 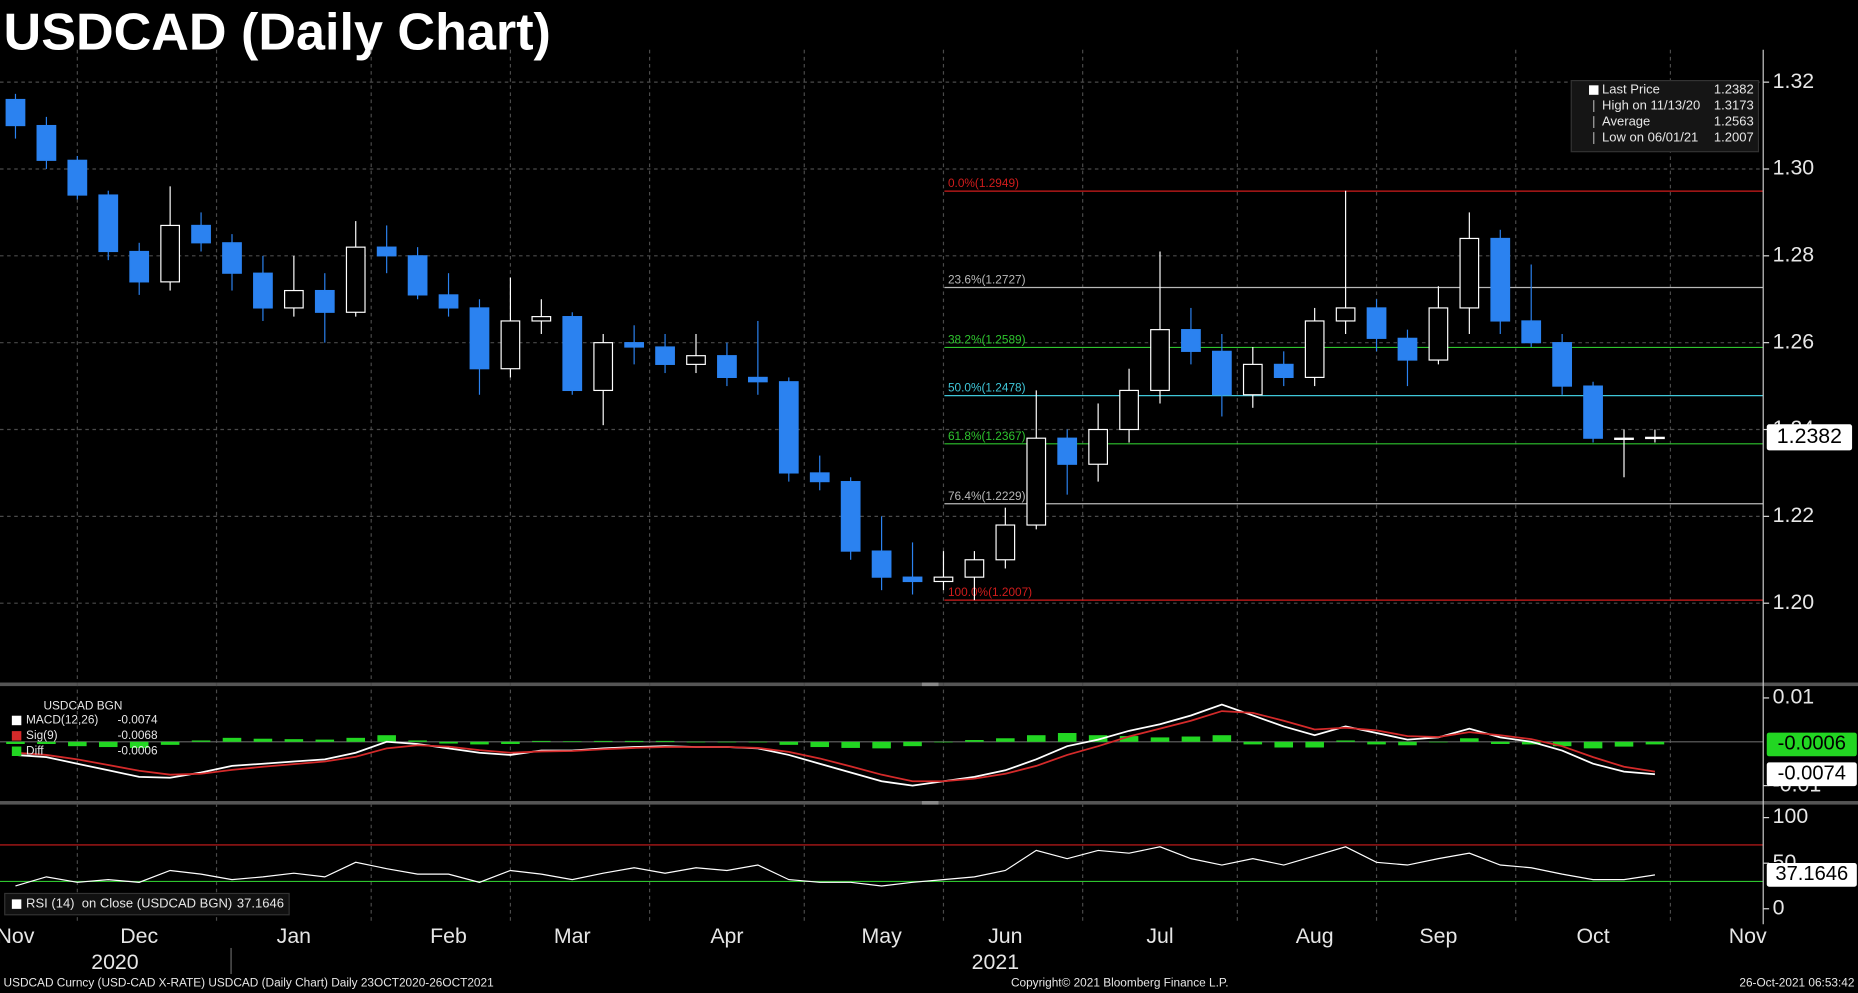 I want to click on rsi-line, so click(x=835, y=866).